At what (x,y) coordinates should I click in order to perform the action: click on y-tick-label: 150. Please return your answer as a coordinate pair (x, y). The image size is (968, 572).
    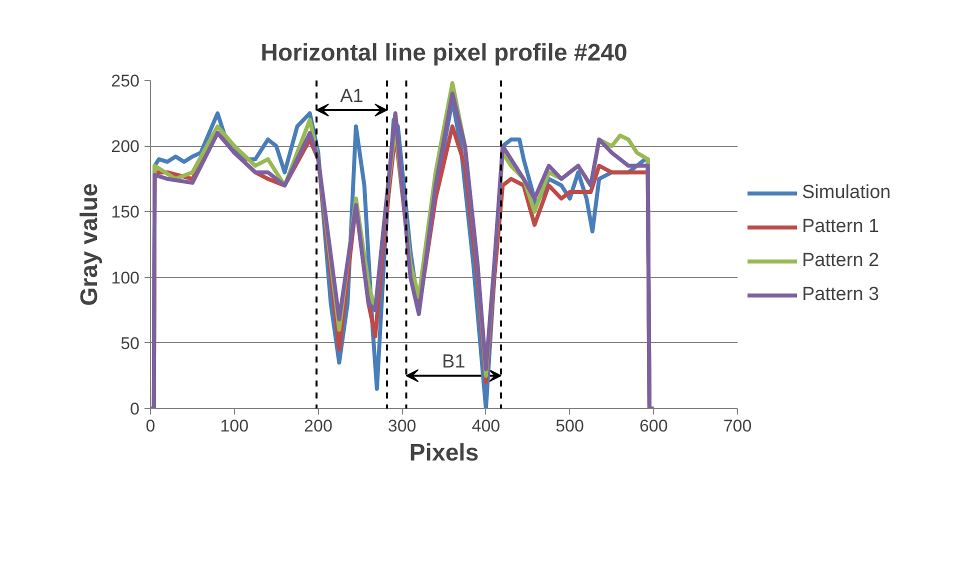
    Looking at the image, I should click on (125, 212).